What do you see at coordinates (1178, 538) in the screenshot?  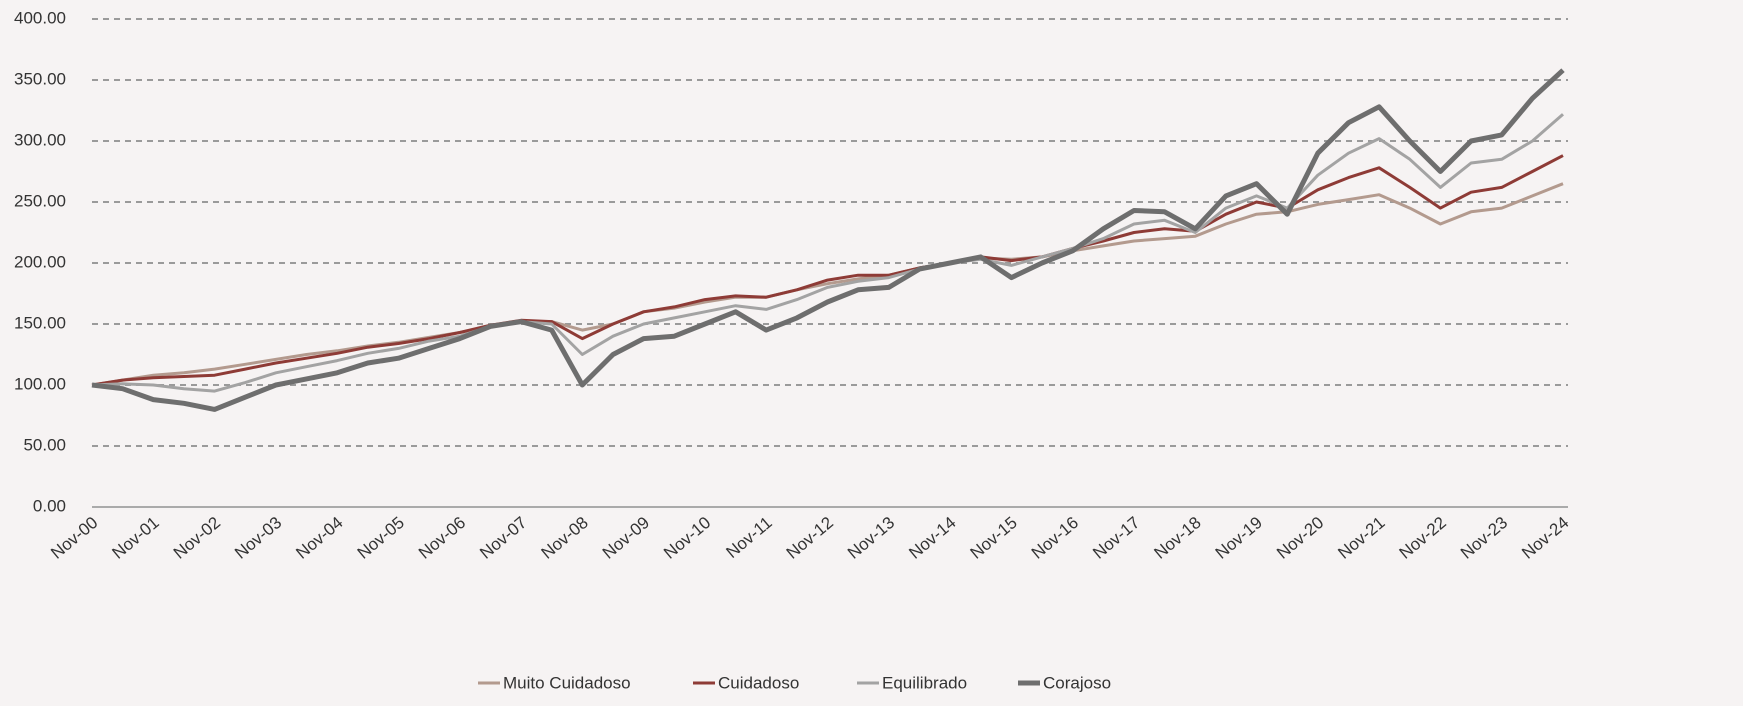 I see `x-tick-label: Nov-18` at bounding box center [1178, 538].